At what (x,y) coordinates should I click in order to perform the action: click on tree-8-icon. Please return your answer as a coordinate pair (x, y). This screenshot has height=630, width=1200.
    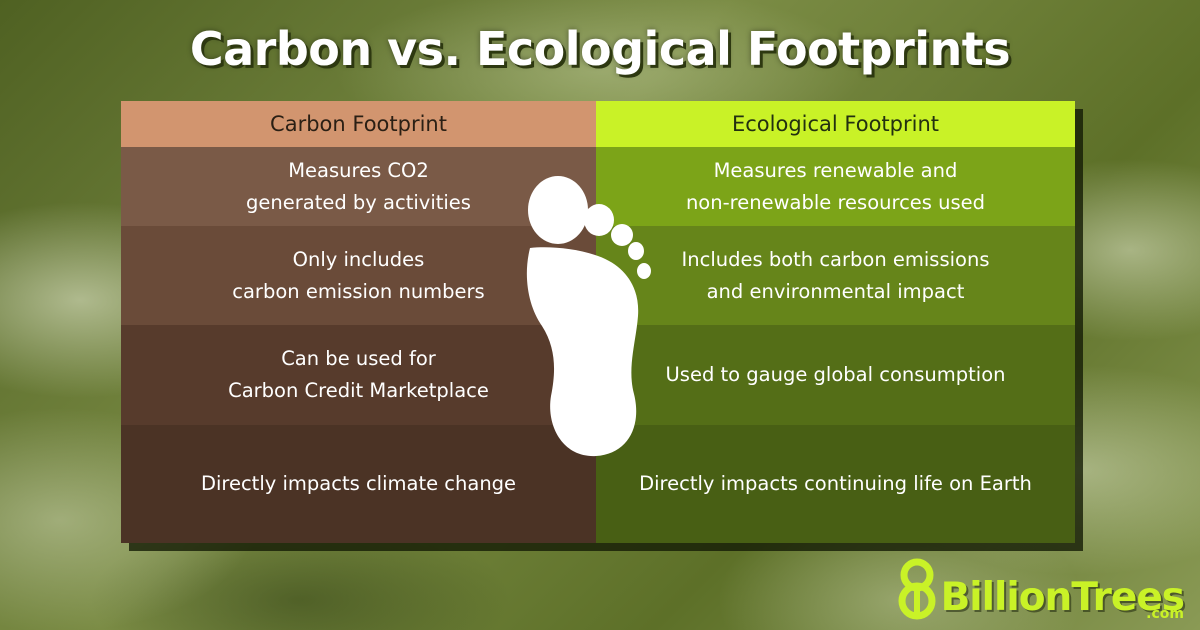
    Looking at the image, I should click on (917, 589).